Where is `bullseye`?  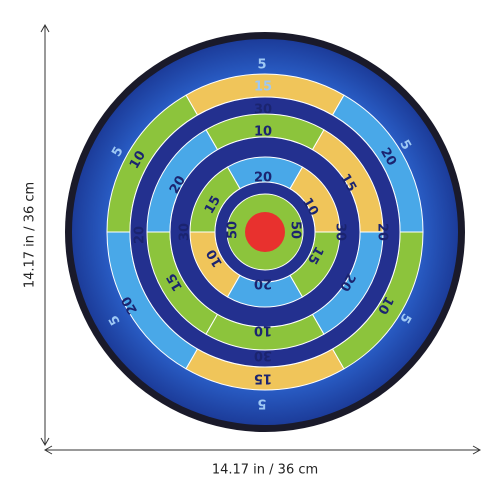 bullseye is located at coordinates (265, 232).